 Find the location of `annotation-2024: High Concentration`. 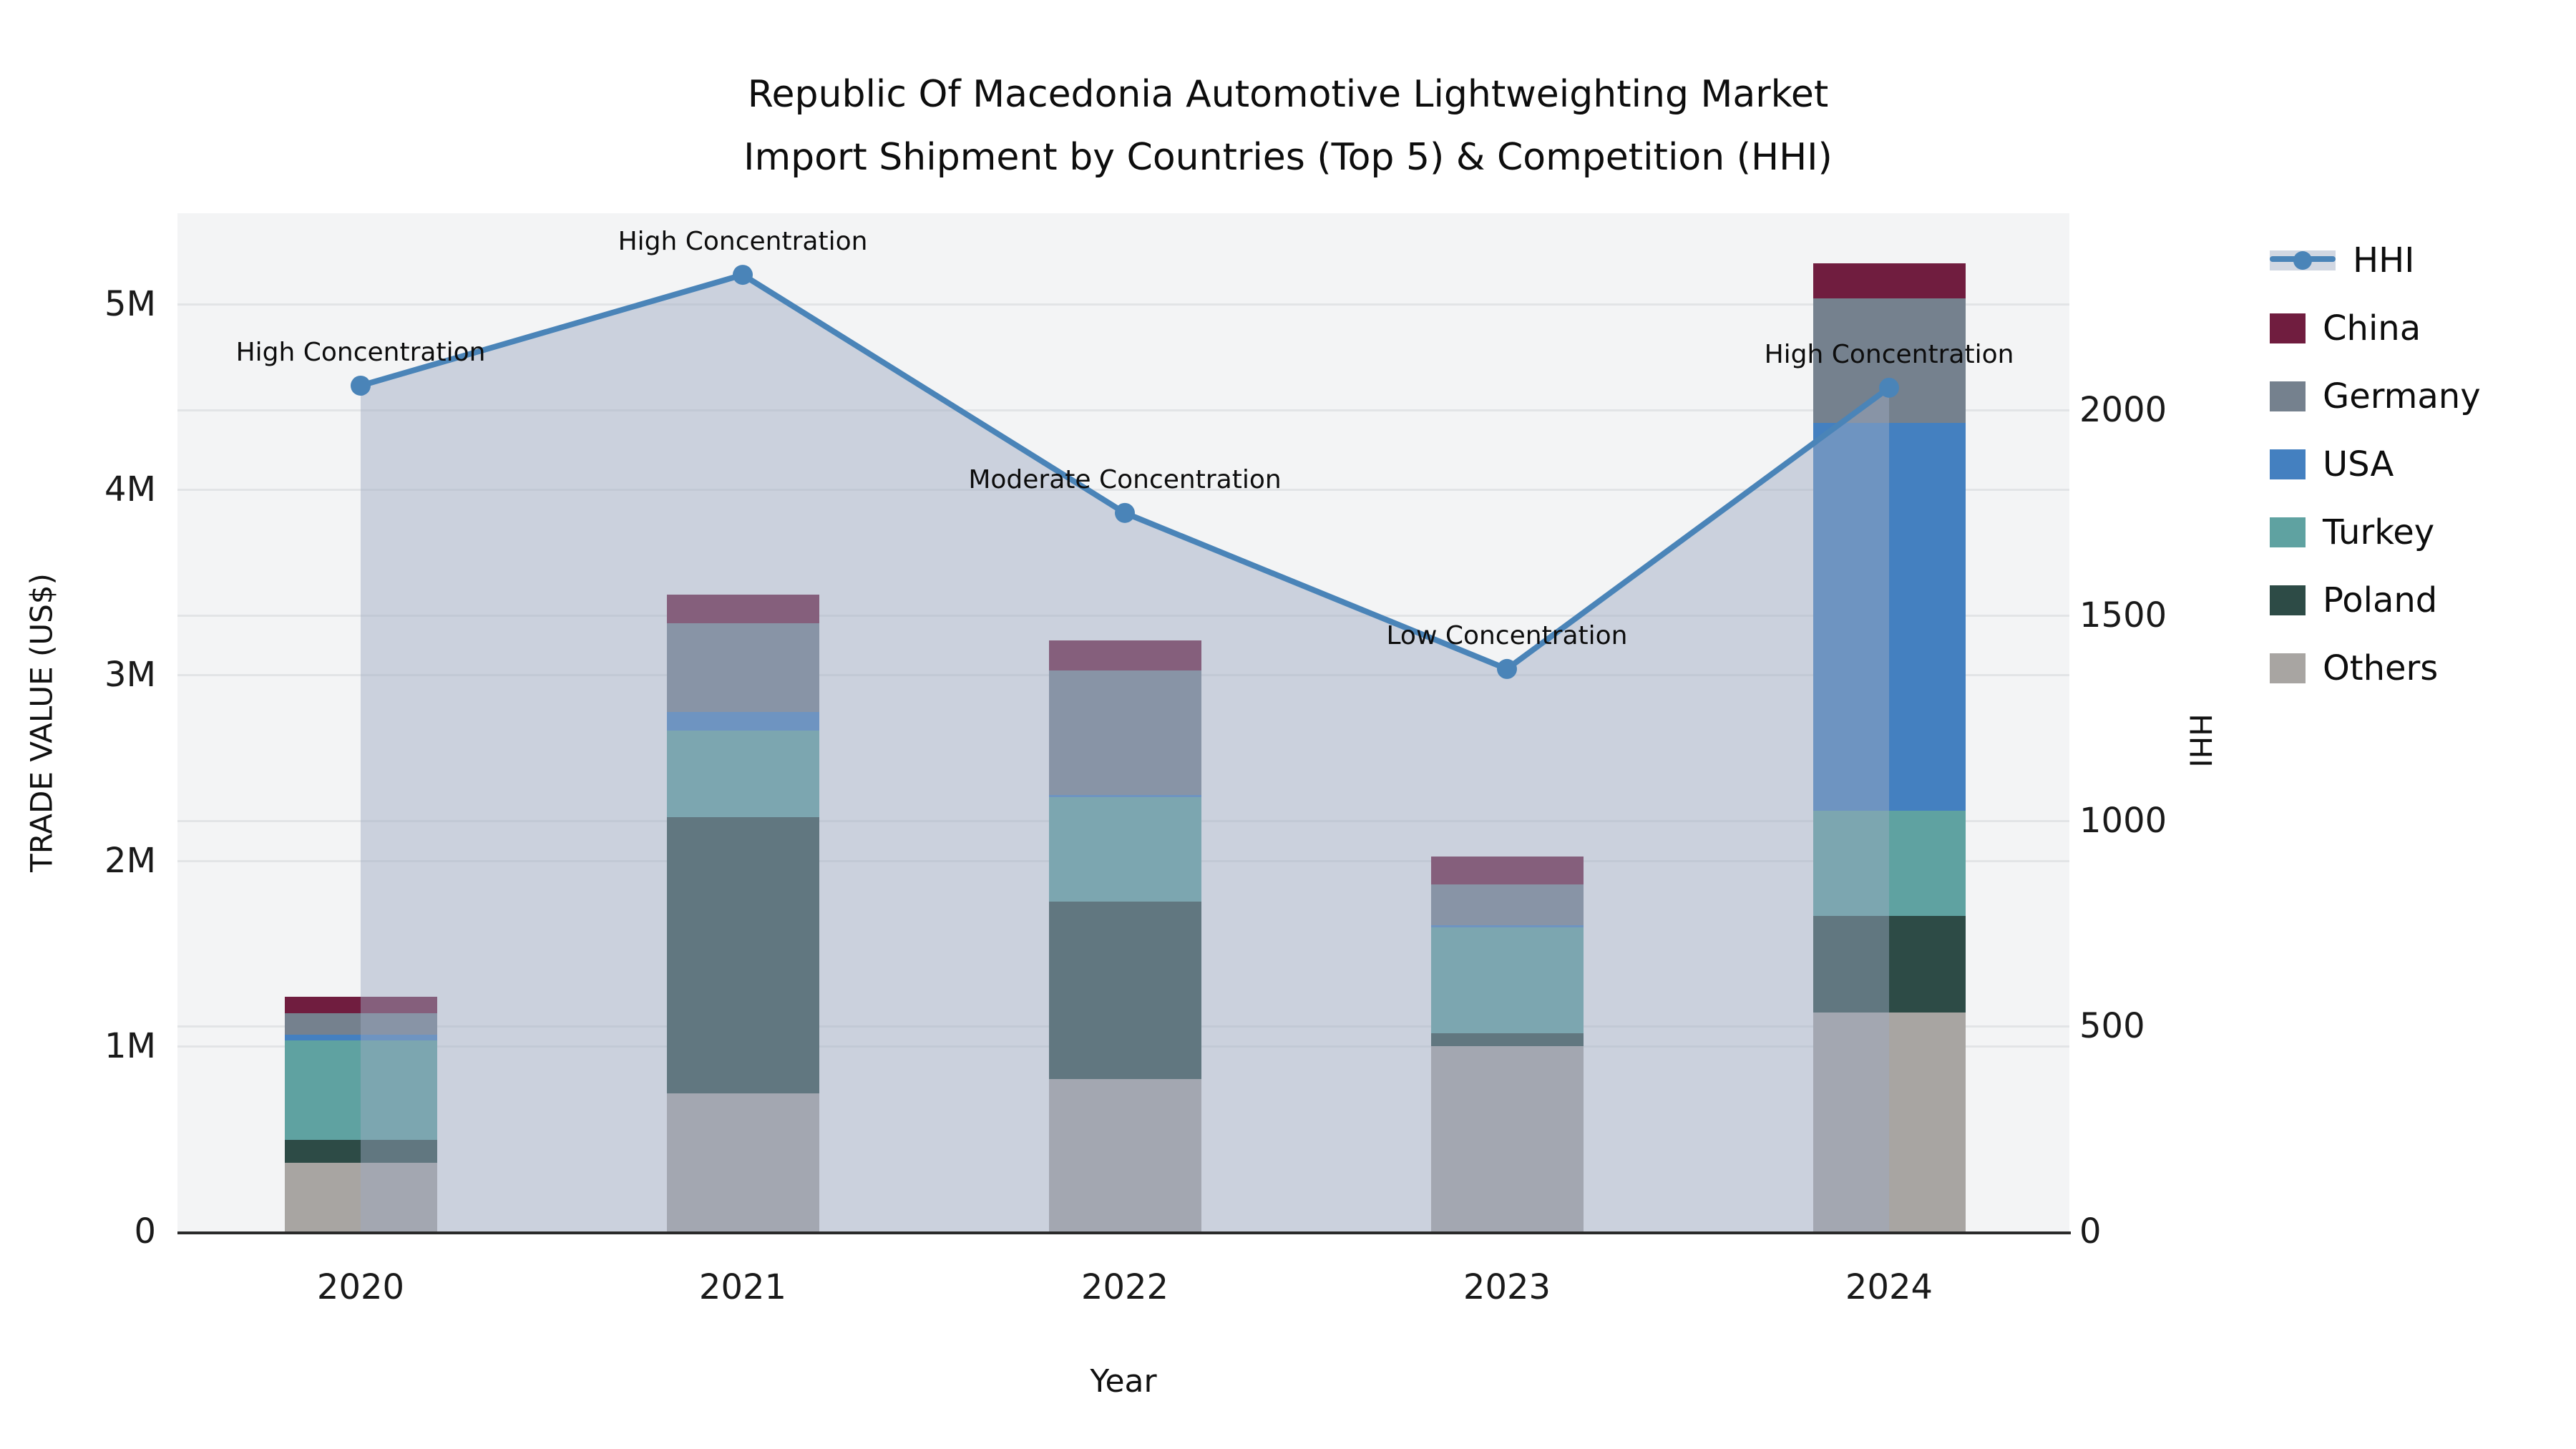

annotation-2024: High Concentration is located at coordinates (1889, 354).